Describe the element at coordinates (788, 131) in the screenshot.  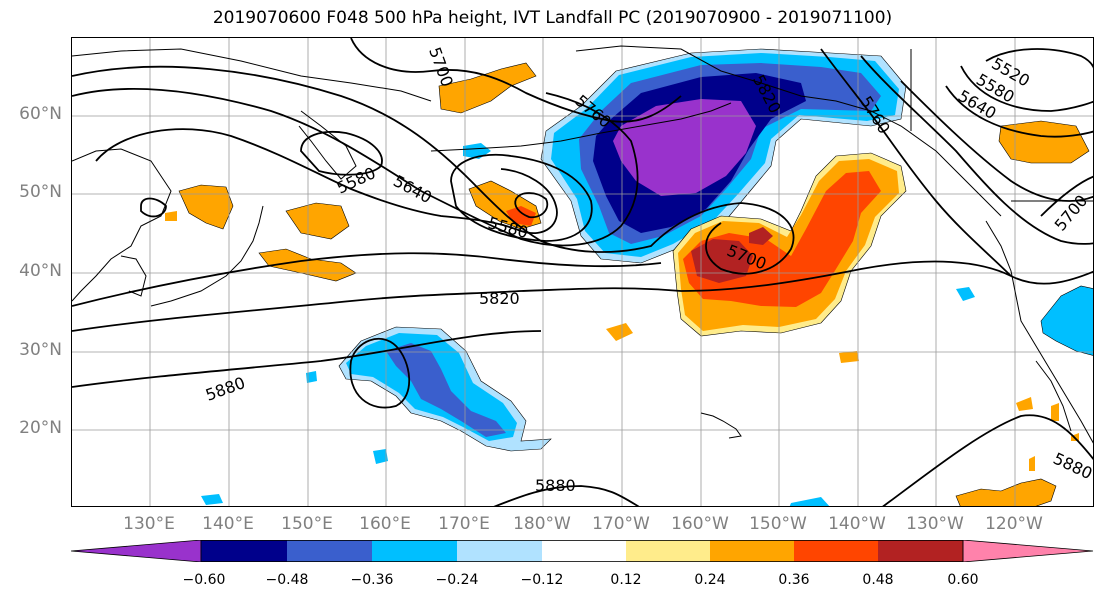
I see `coast-alaska` at that location.